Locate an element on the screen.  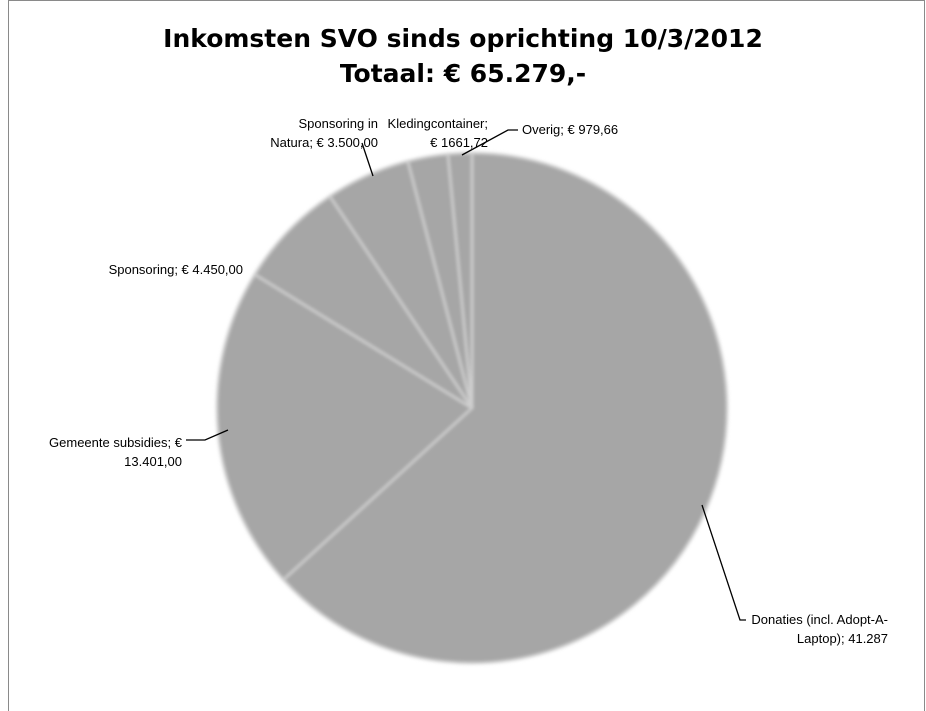
data-label-overig: Overig; € 979,66 is located at coordinates (570, 129).